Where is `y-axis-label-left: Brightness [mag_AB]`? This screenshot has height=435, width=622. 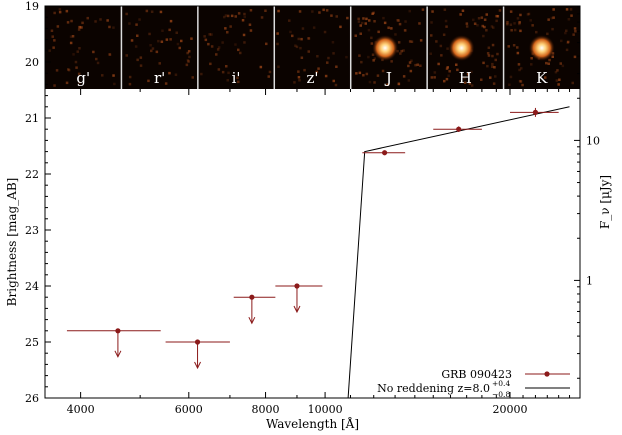 y-axis-label-left: Brightness [mag_AB] is located at coordinates (12, 242).